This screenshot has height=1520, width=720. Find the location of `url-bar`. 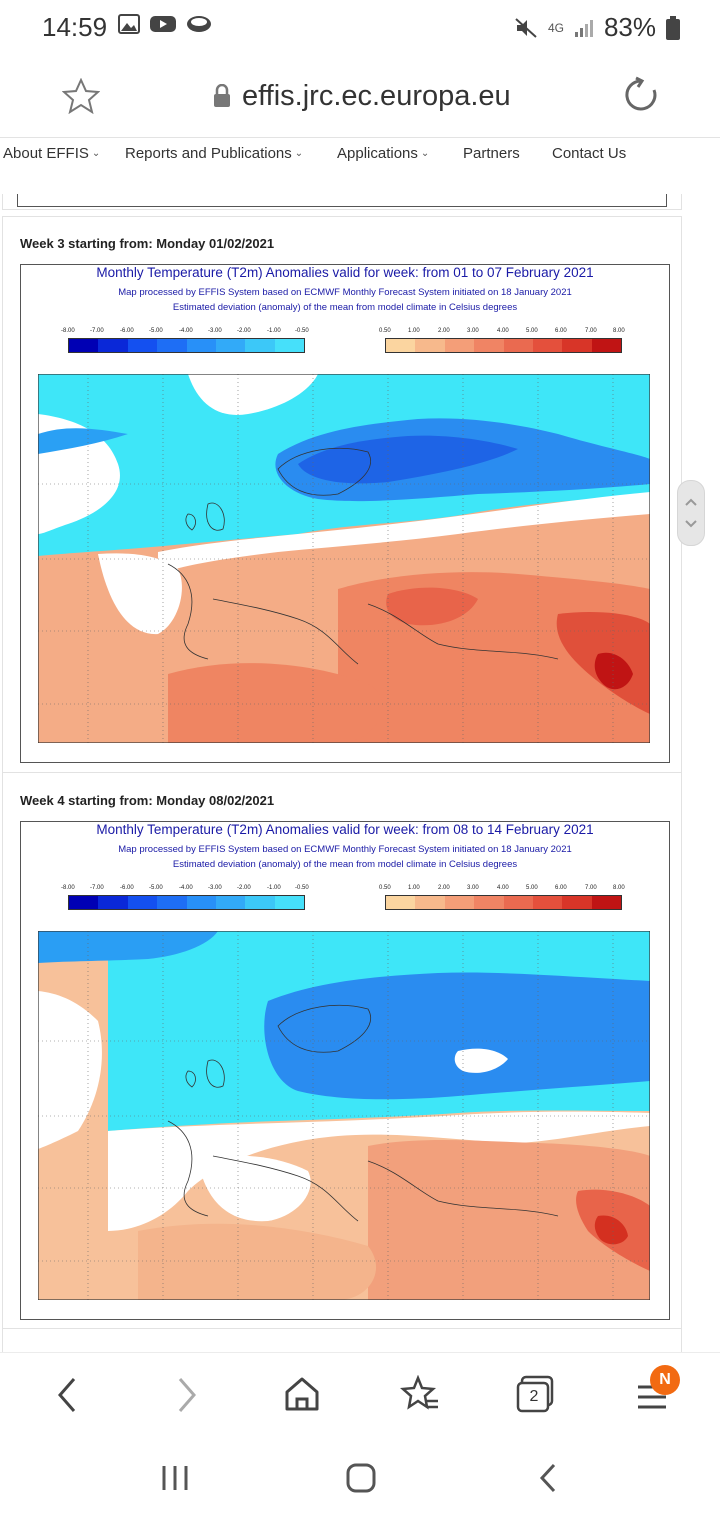

url-bar is located at coordinates (360, 96).